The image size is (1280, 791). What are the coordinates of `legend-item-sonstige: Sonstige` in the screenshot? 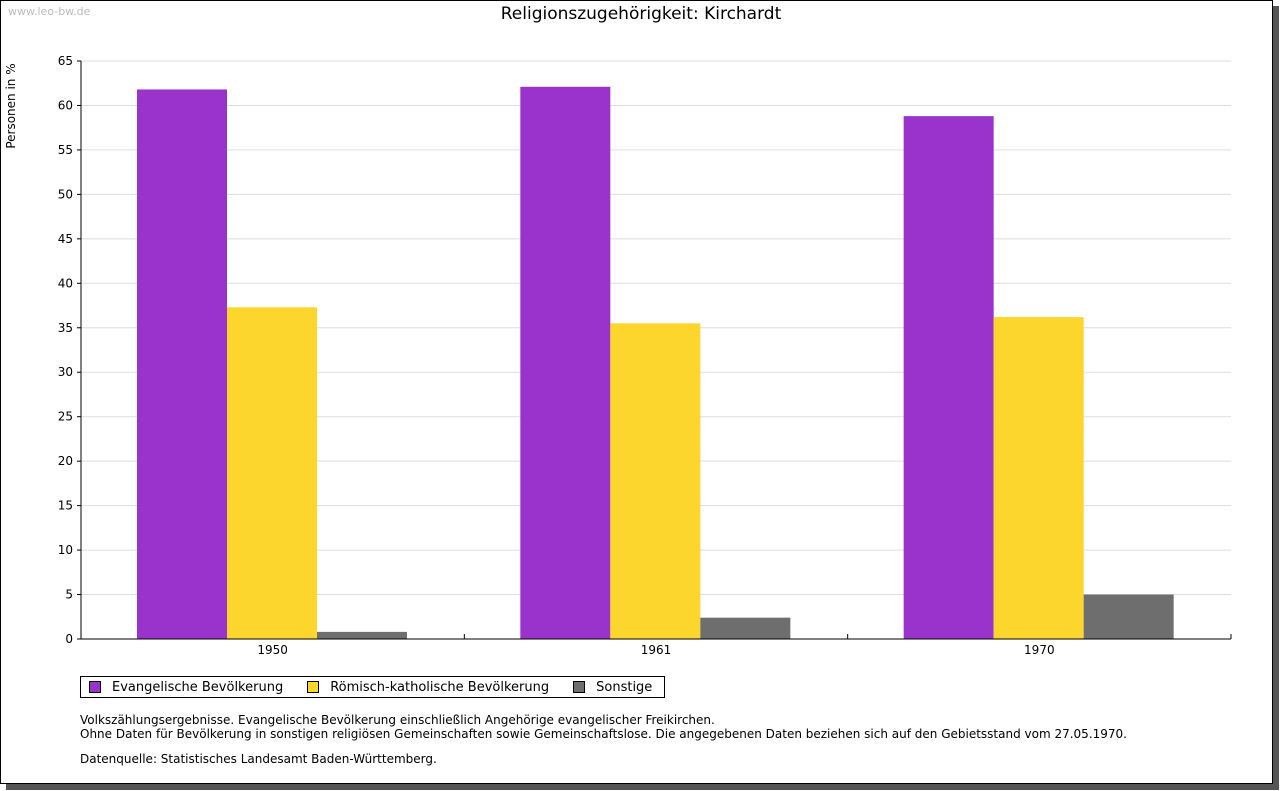 It's located at (612, 687).